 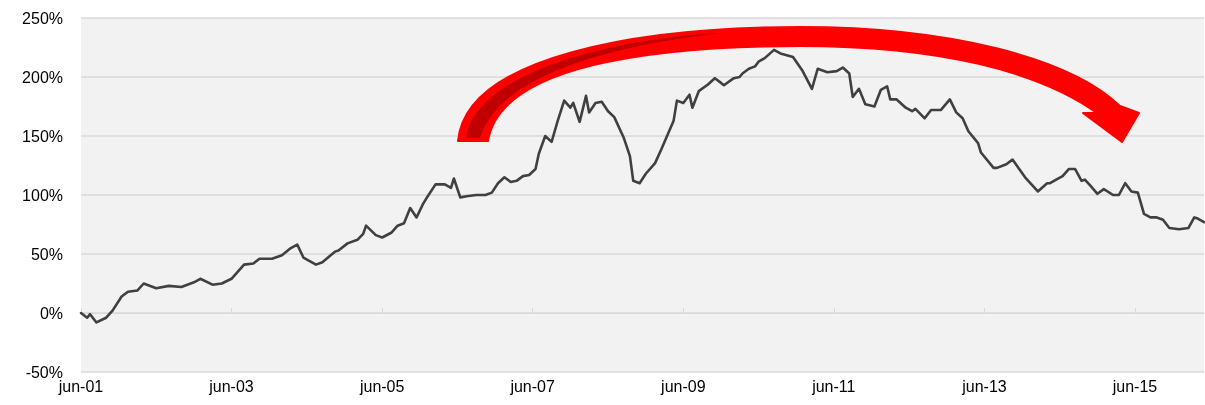 What do you see at coordinates (381, 386) in the screenshot?
I see `x-tick-label: jun-05` at bounding box center [381, 386].